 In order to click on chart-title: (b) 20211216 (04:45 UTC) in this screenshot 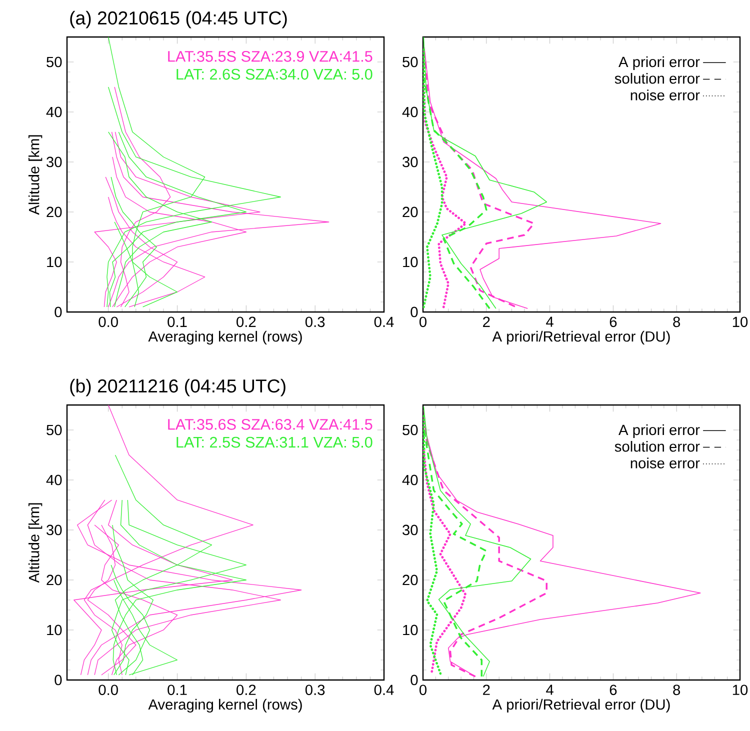, I will do `click(178, 387)`.